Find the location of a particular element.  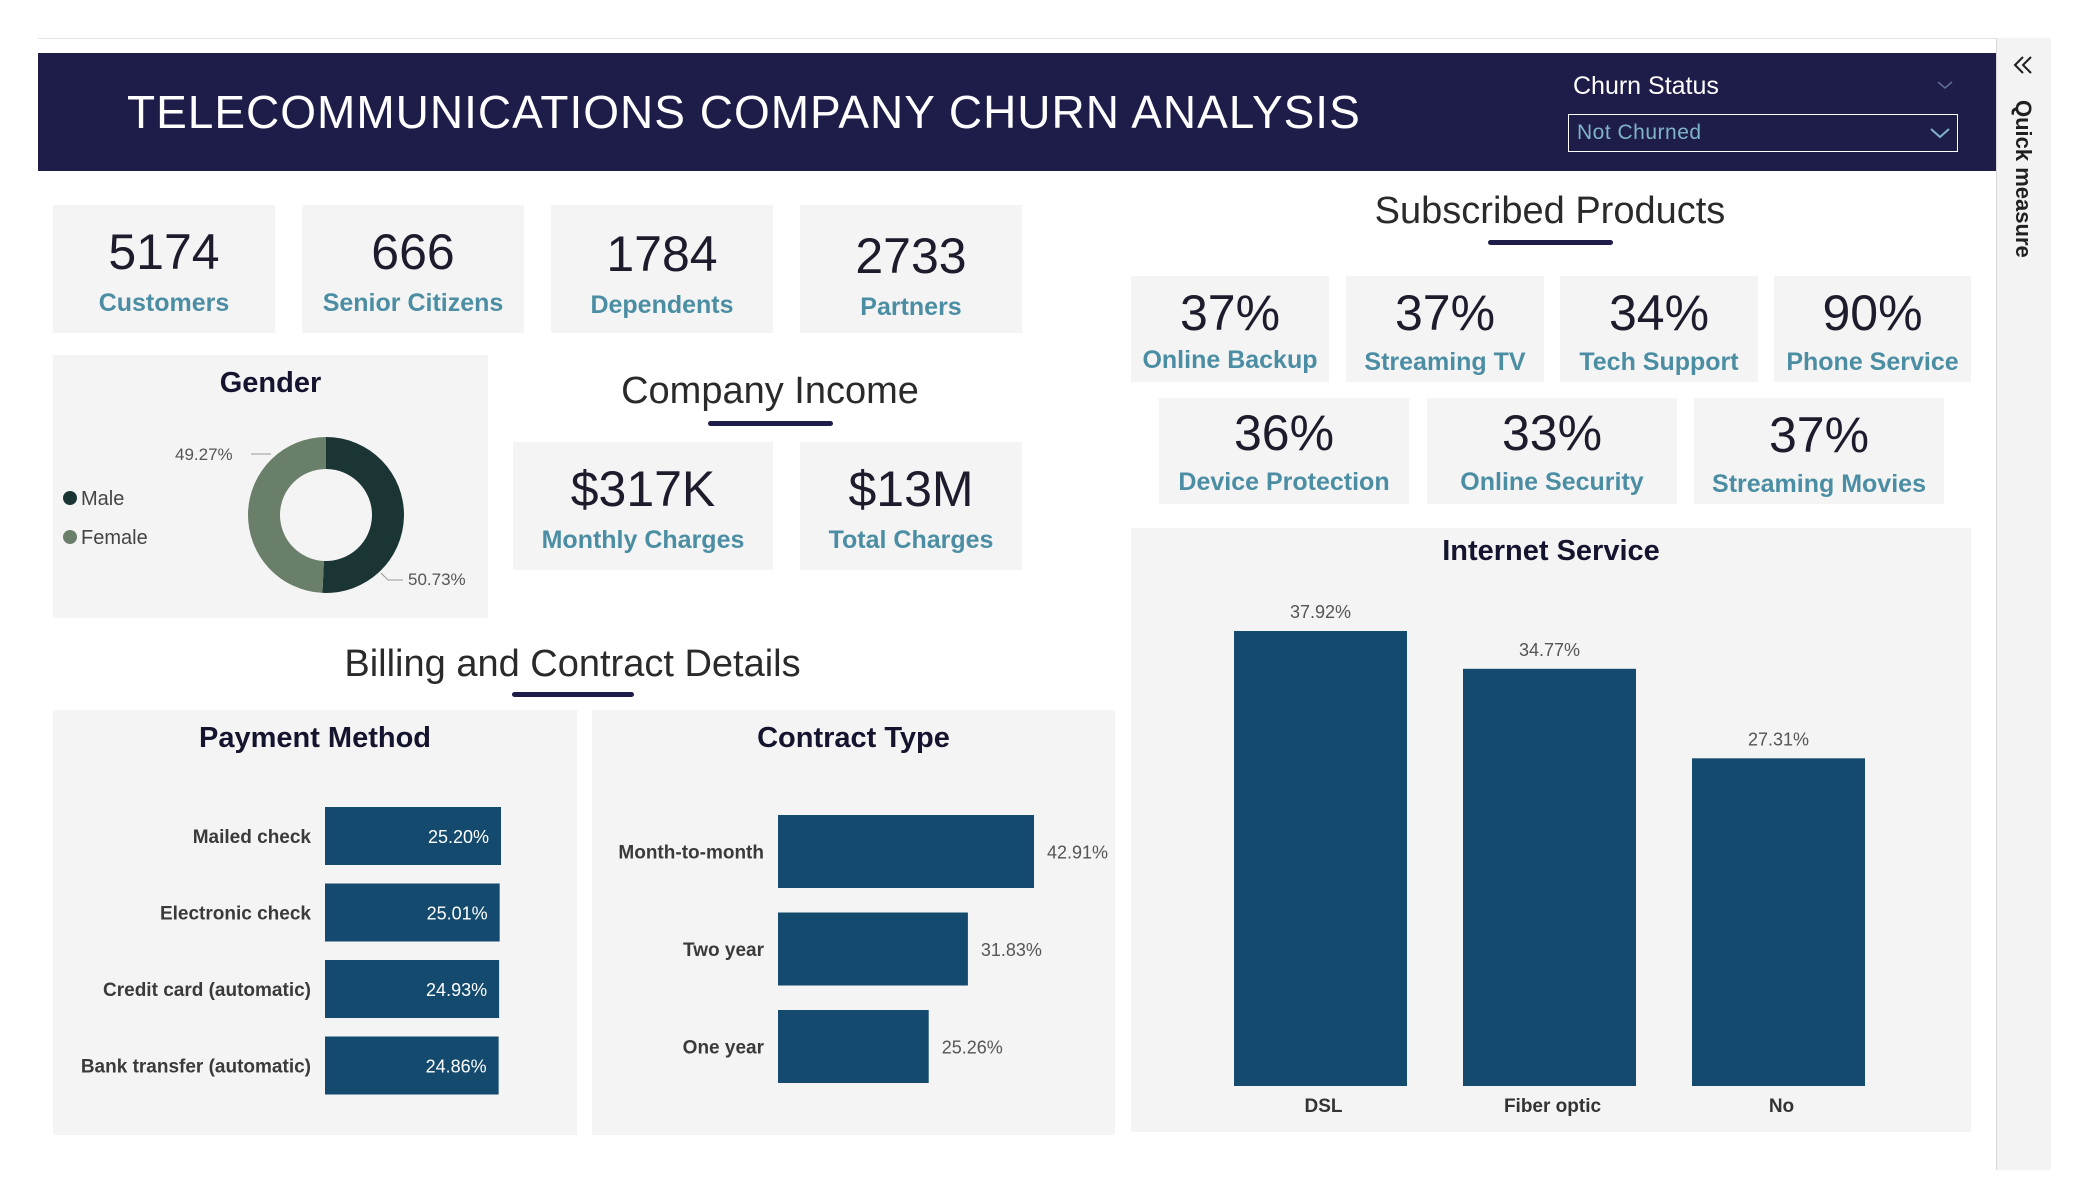

kpi-card-dependents: 1784 Dependents is located at coordinates (662, 269).